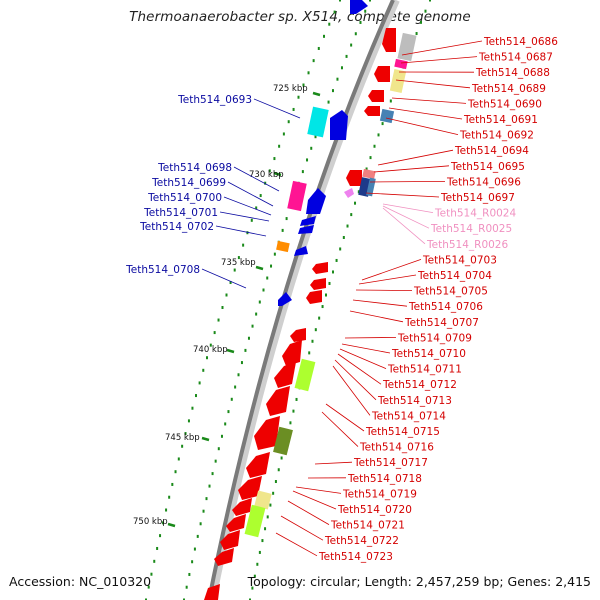  What do you see at coordinates (355, 557) in the screenshot?
I see `gene-label-reverse: Teth514_0723` at bounding box center [355, 557].